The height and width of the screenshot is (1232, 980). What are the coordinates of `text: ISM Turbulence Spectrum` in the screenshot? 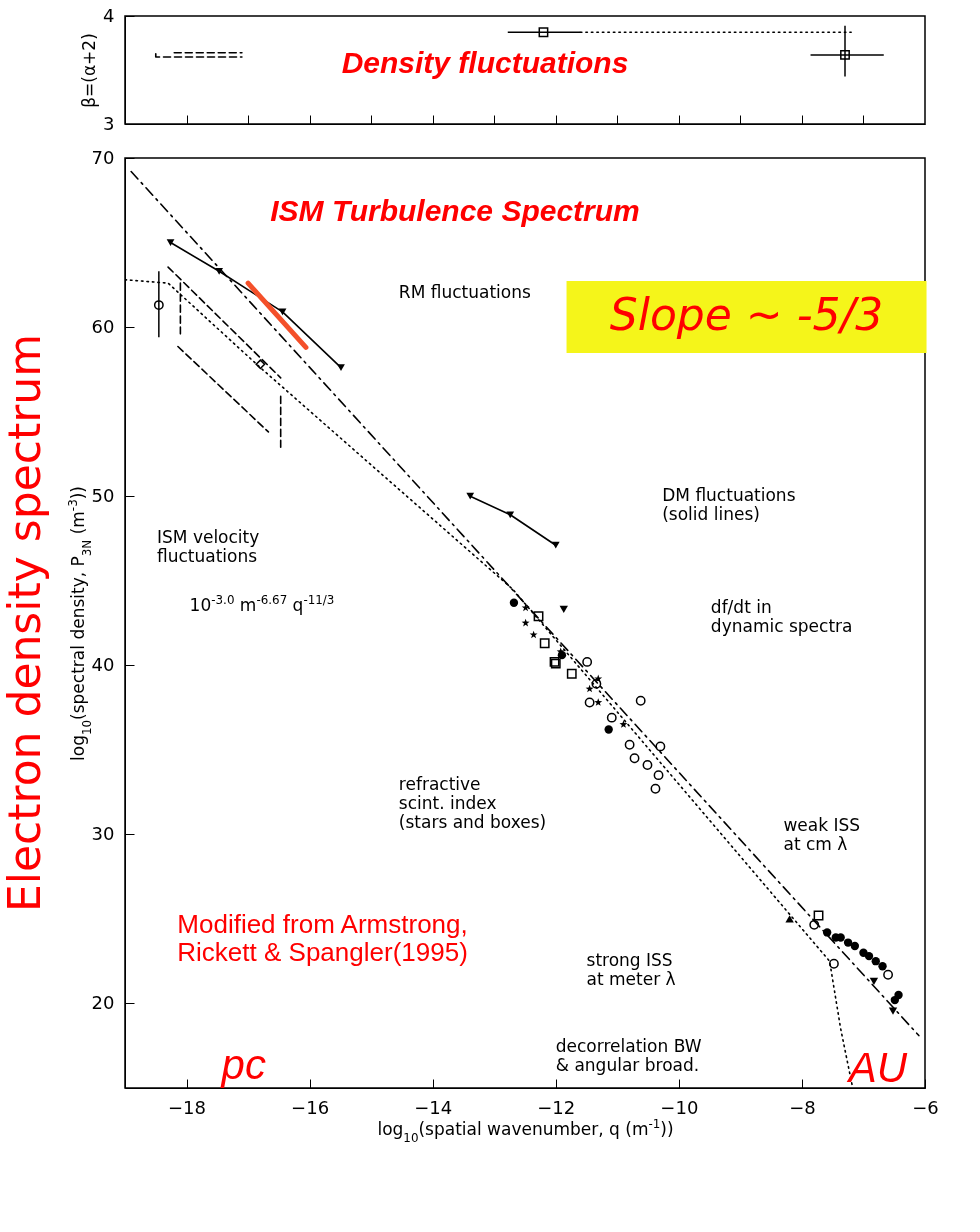 It's located at (455, 210).